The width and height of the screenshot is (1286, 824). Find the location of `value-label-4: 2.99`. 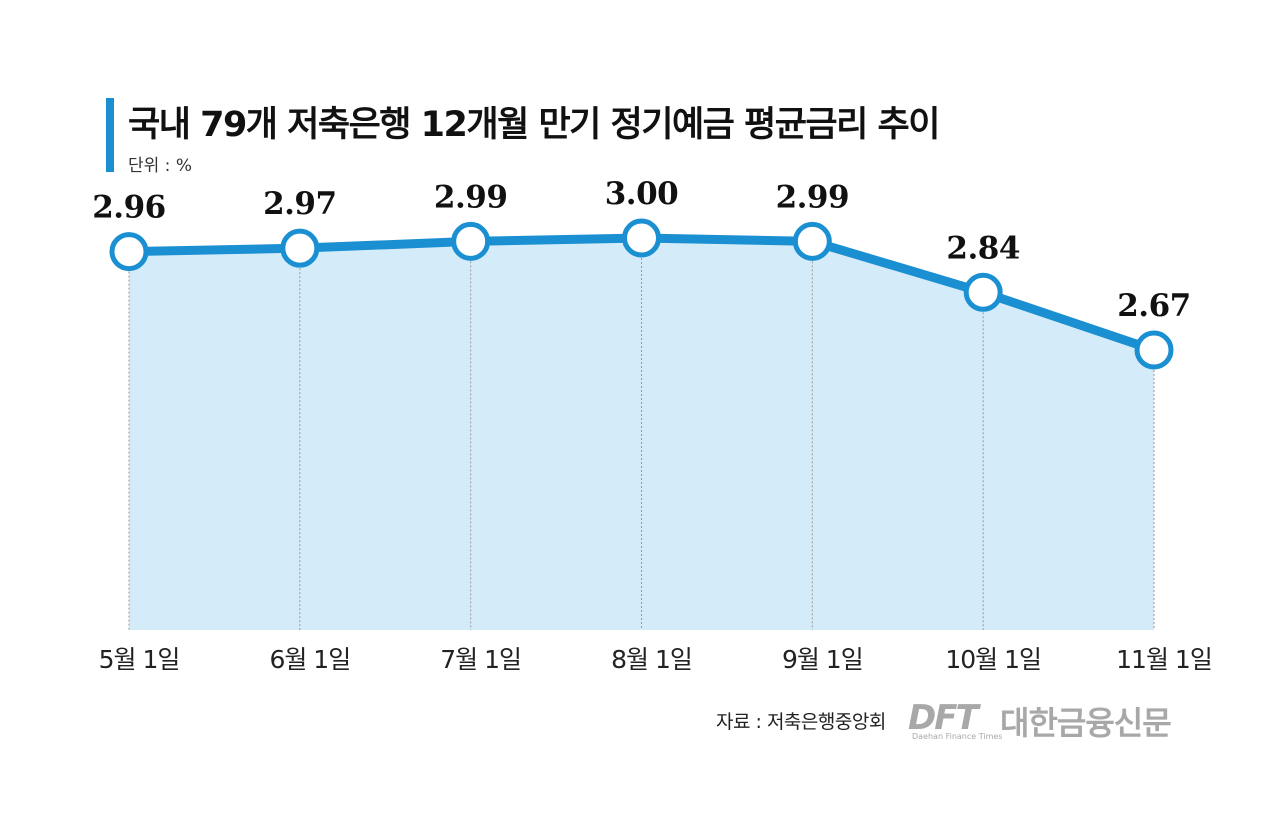

value-label-4: 2.99 is located at coordinates (813, 197).